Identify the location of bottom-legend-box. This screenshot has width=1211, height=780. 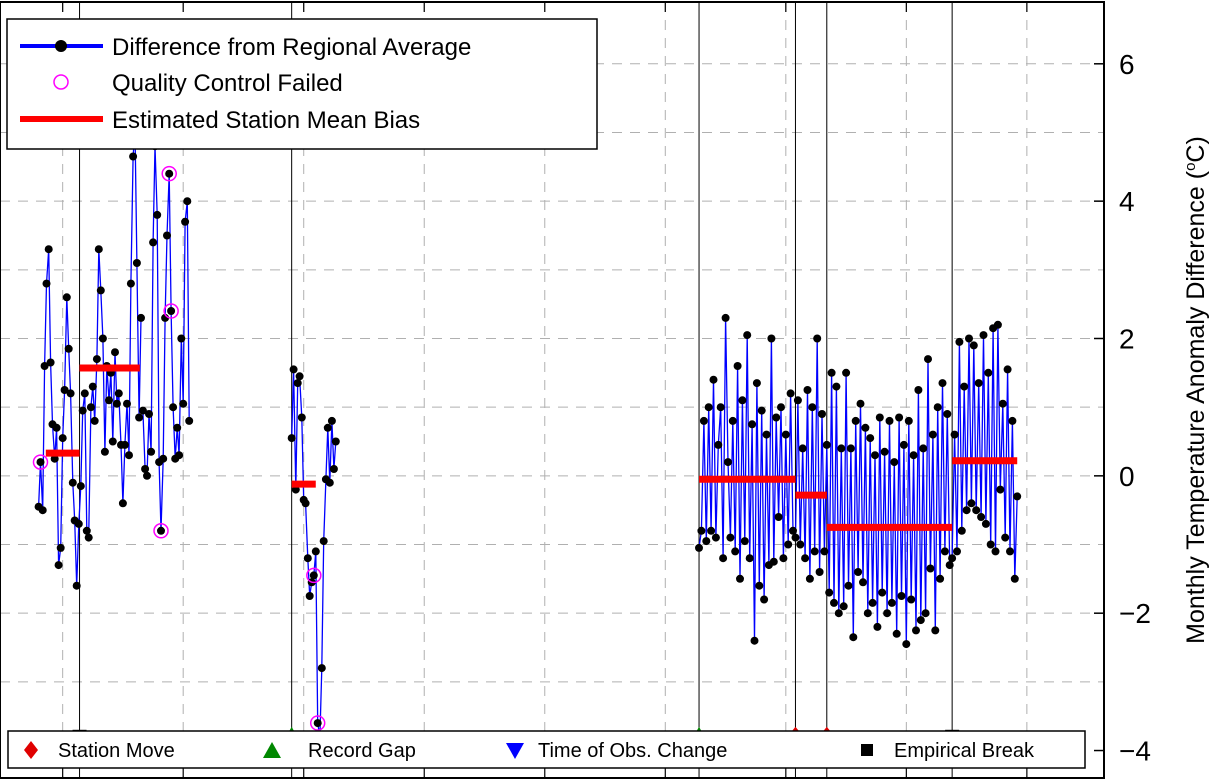
(546, 749).